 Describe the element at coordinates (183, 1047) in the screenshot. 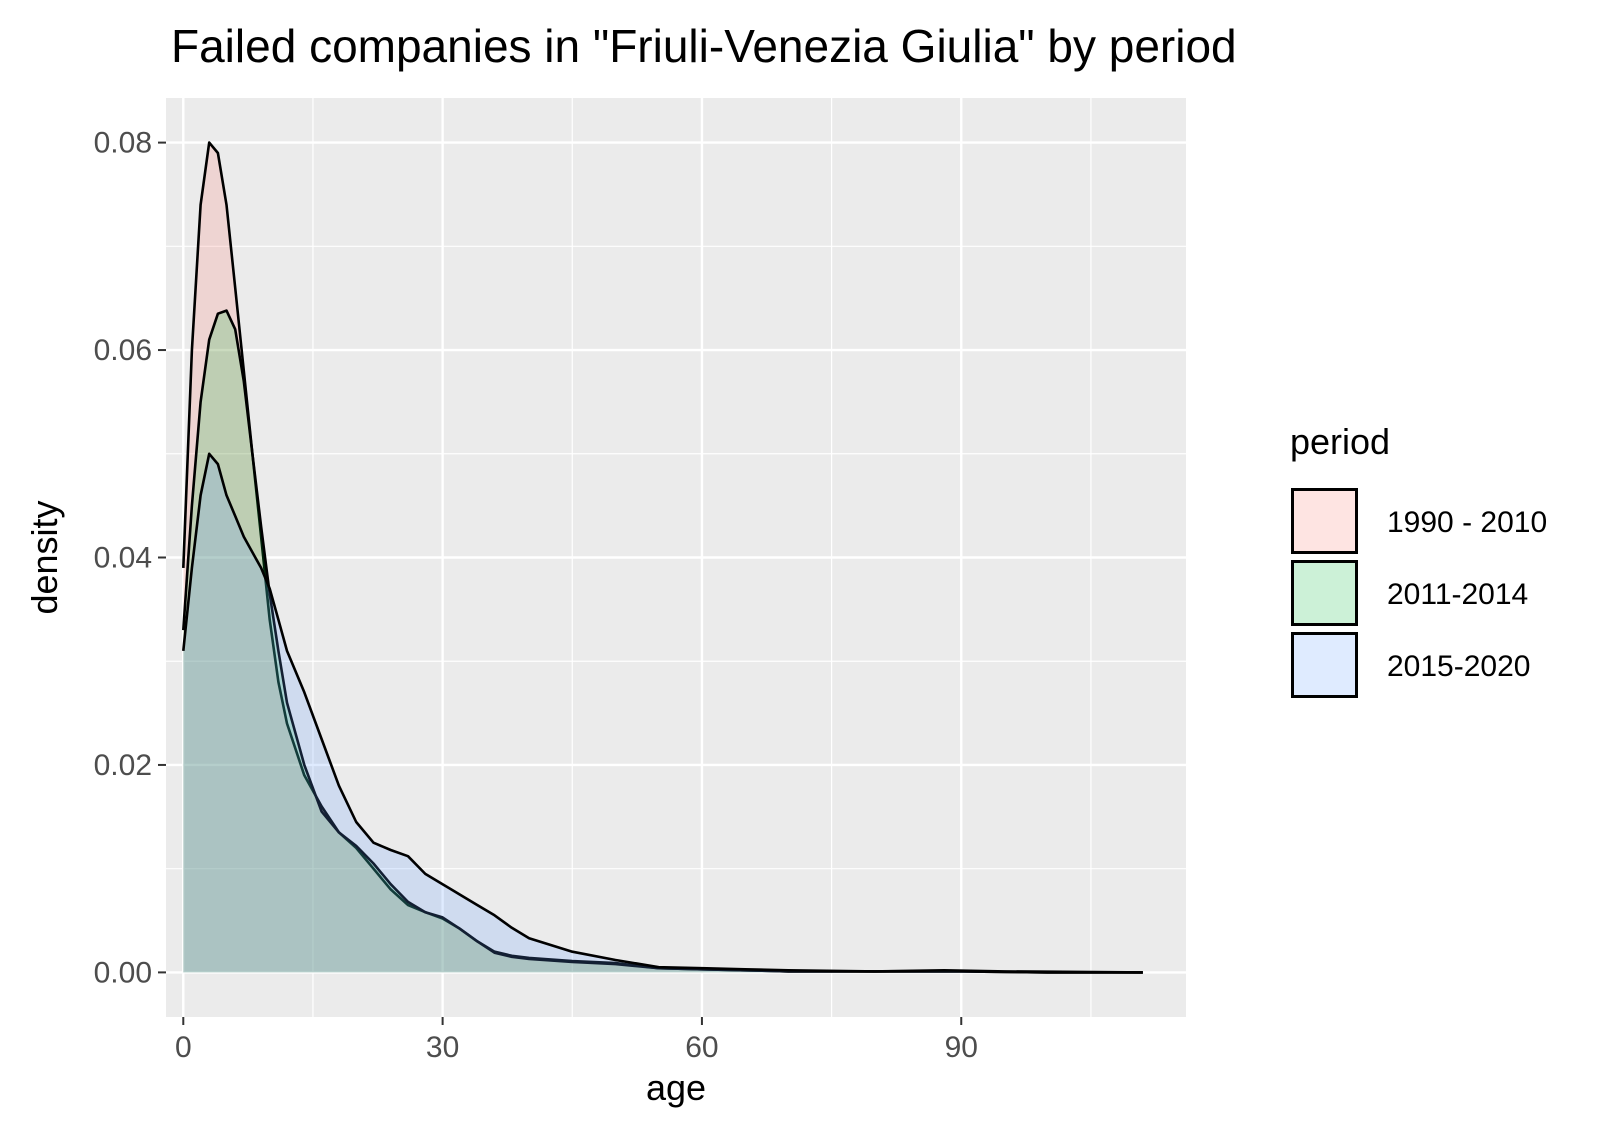

I see `x-tick-label: 0` at that location.